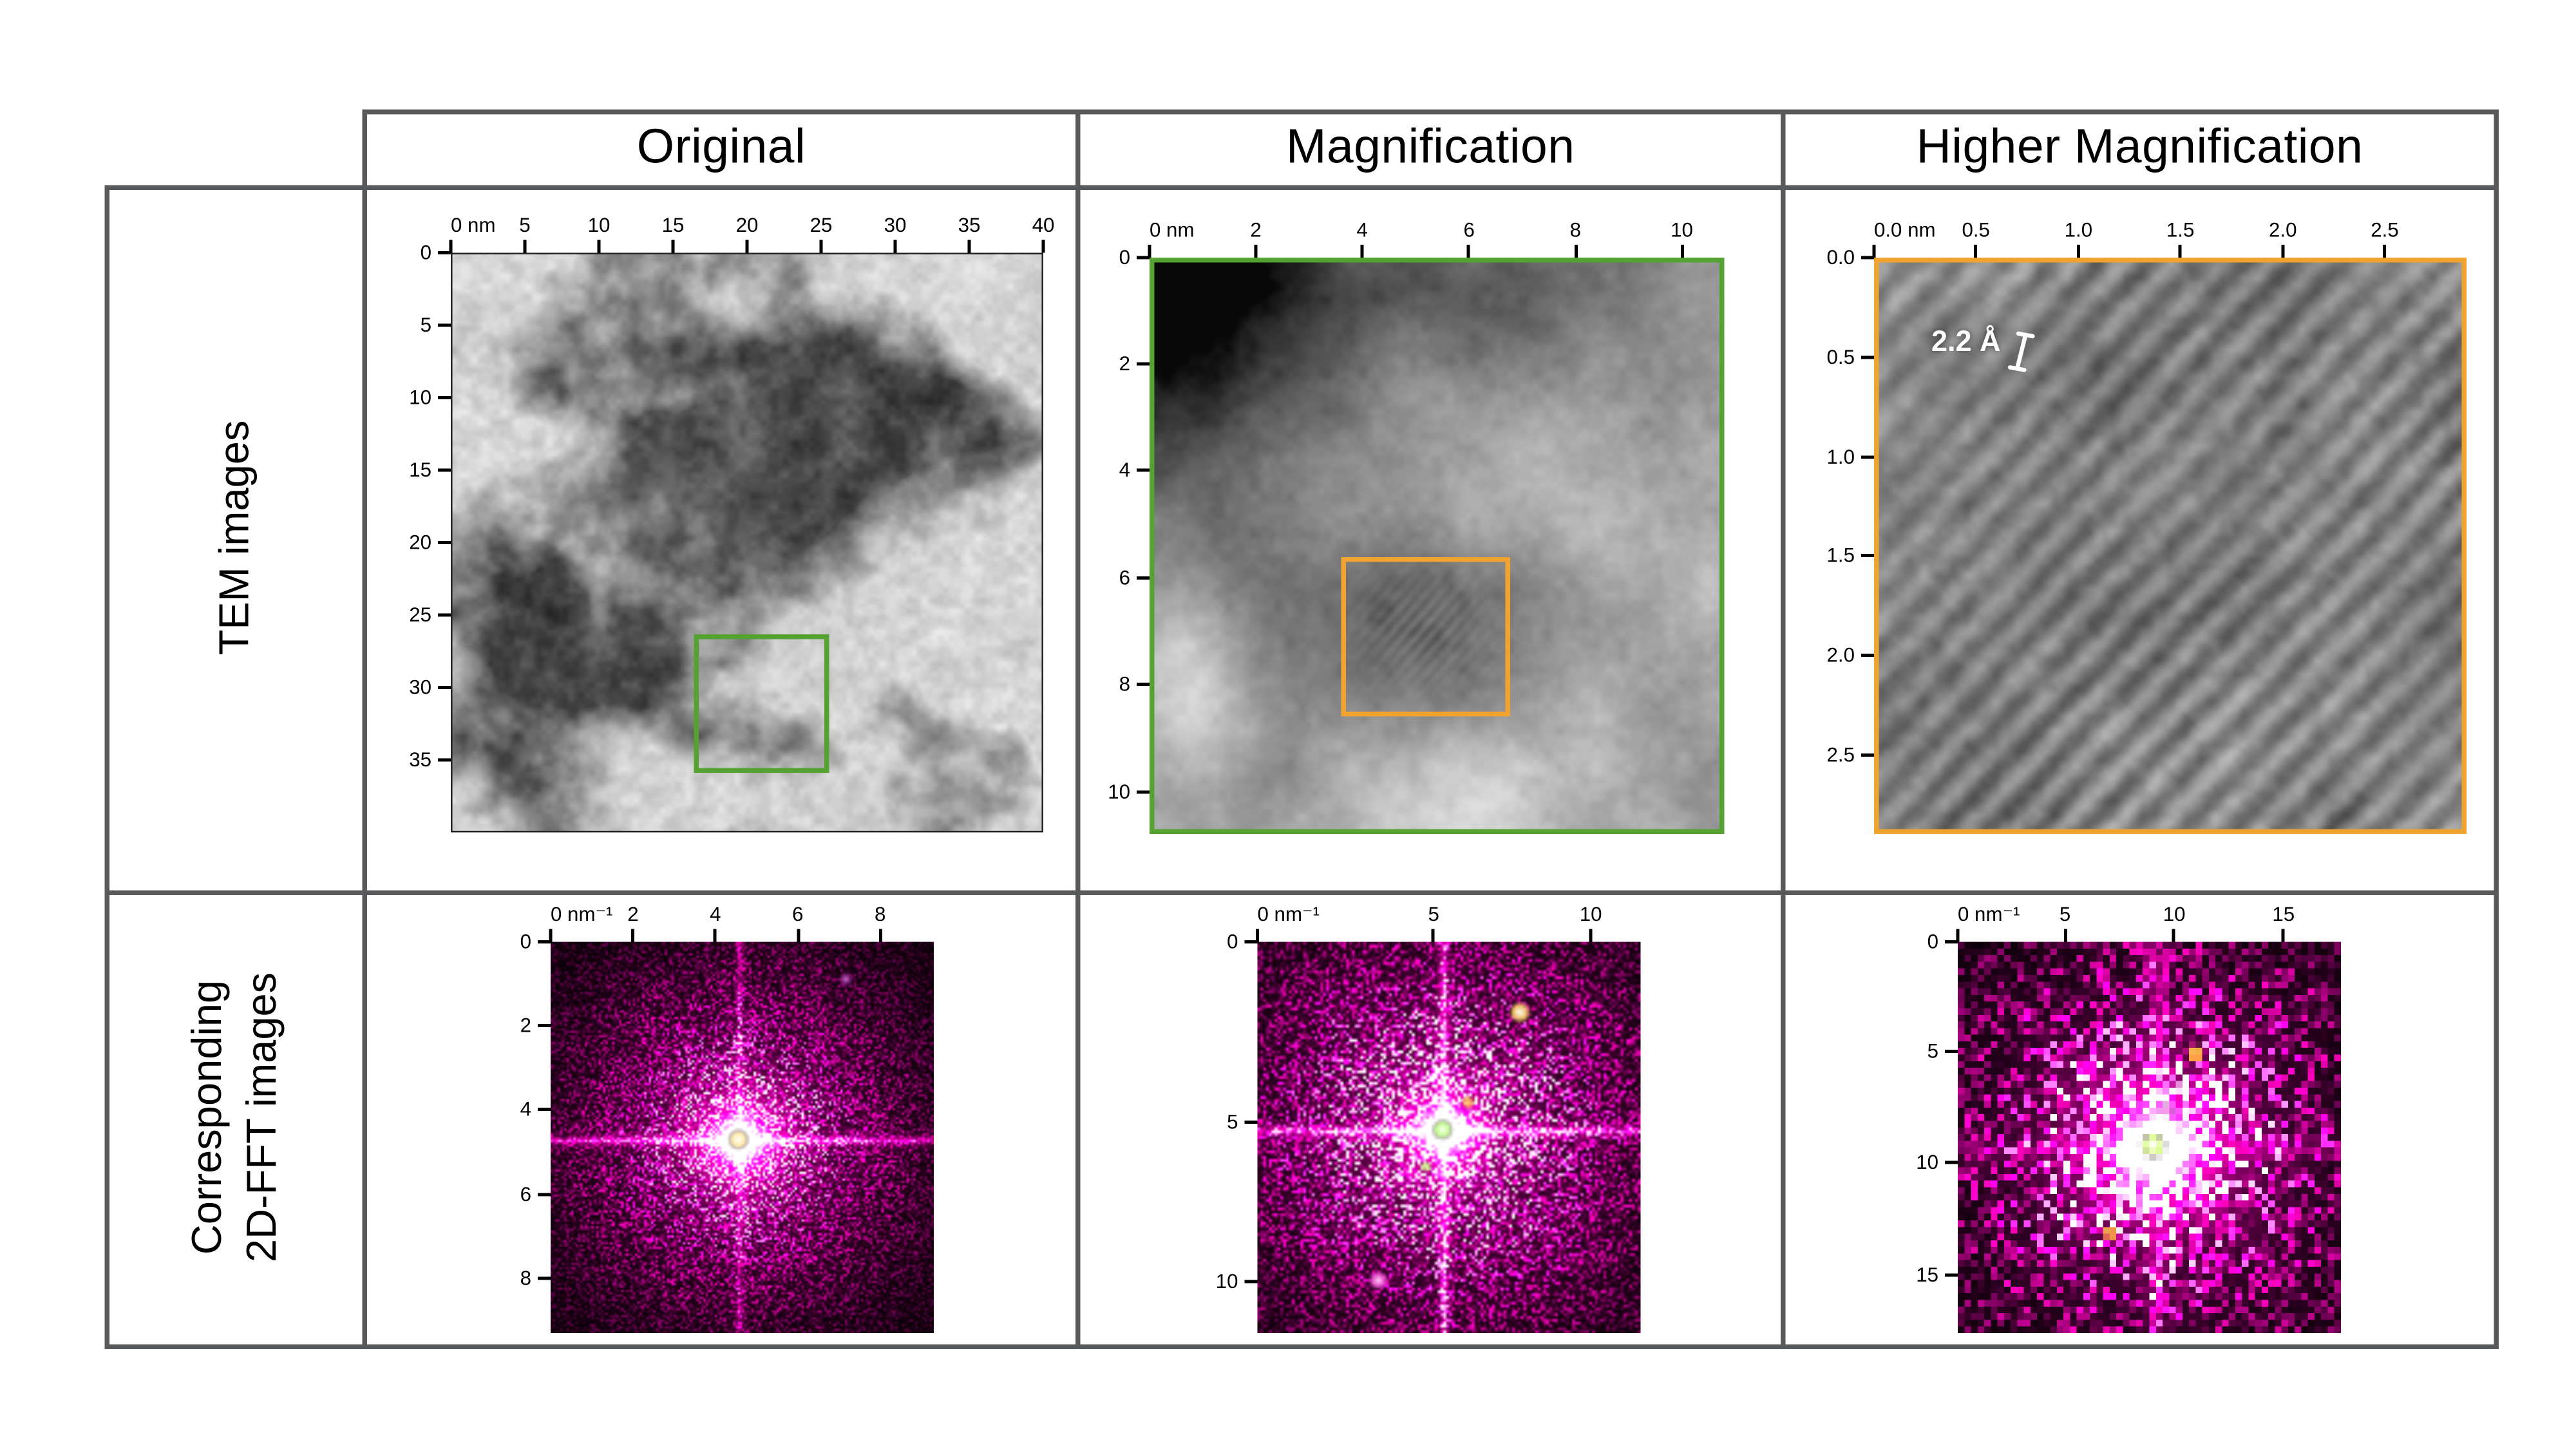  What do you see at coordinates (420, 760) in the screenshot?
I see `ruler-tick-label: 35` at bounding box center [420, 760].